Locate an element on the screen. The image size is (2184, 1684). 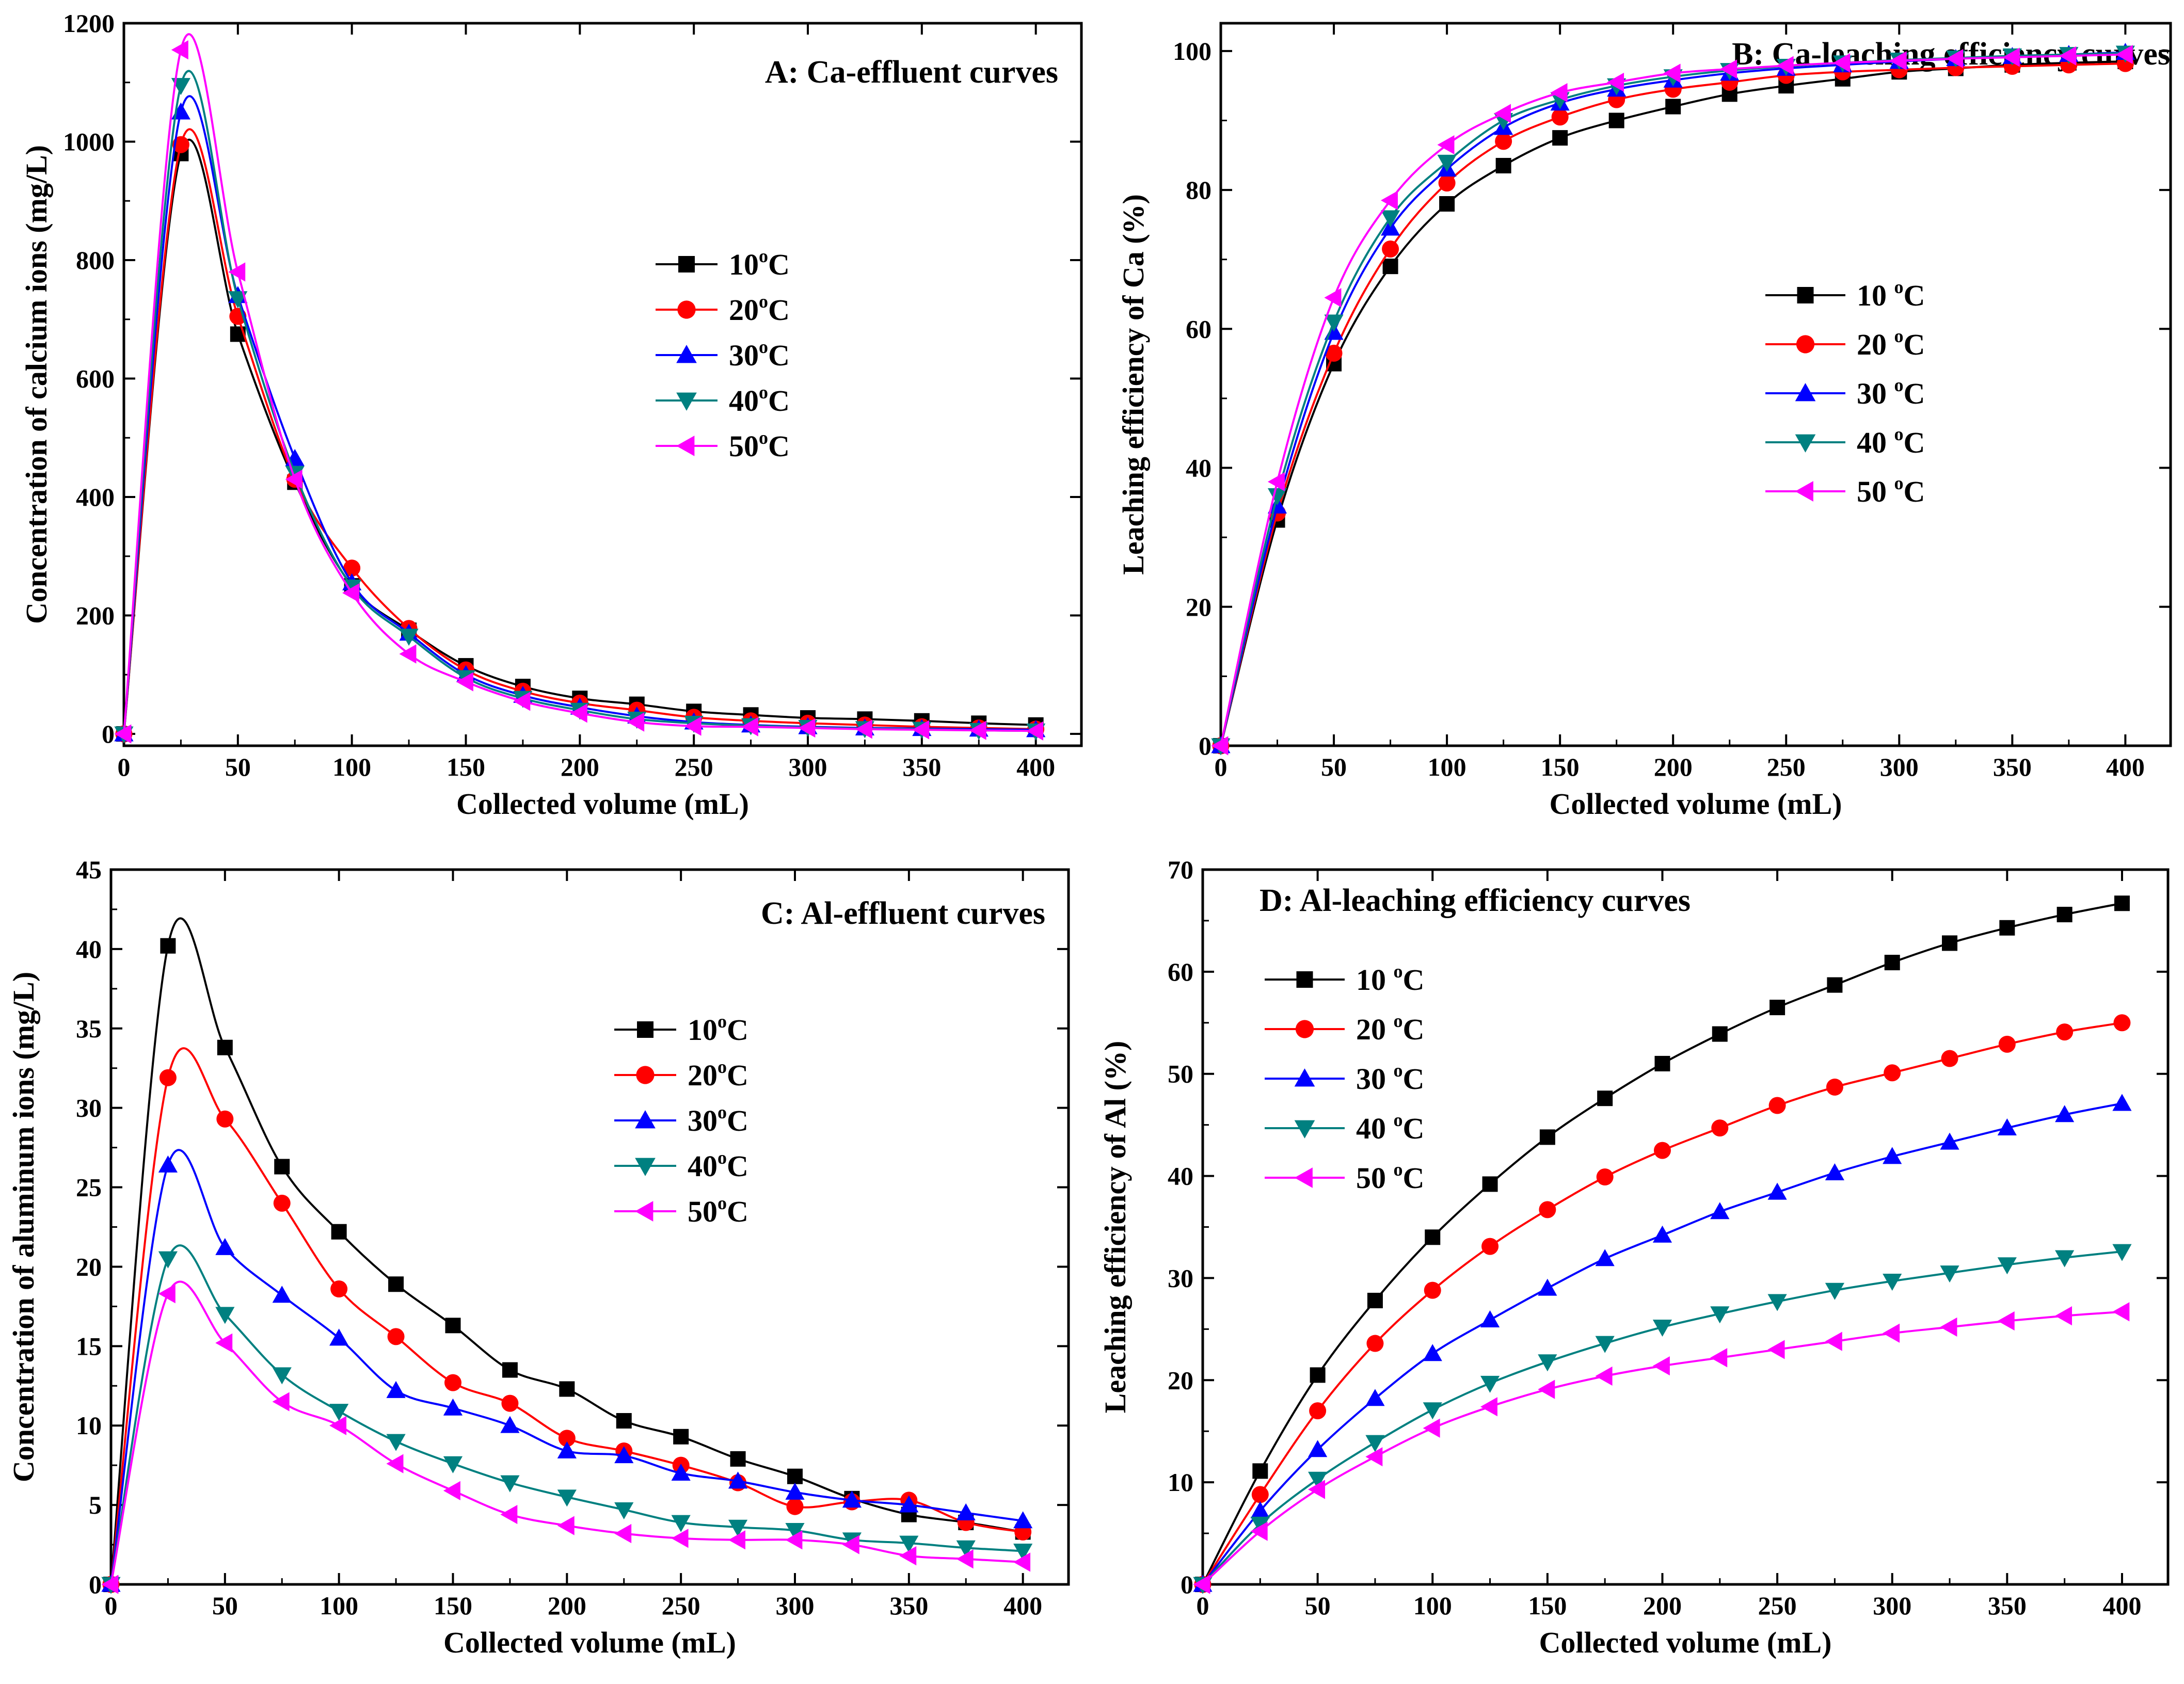
x-tick-label: 200 is located at coordinates (567, 1605).